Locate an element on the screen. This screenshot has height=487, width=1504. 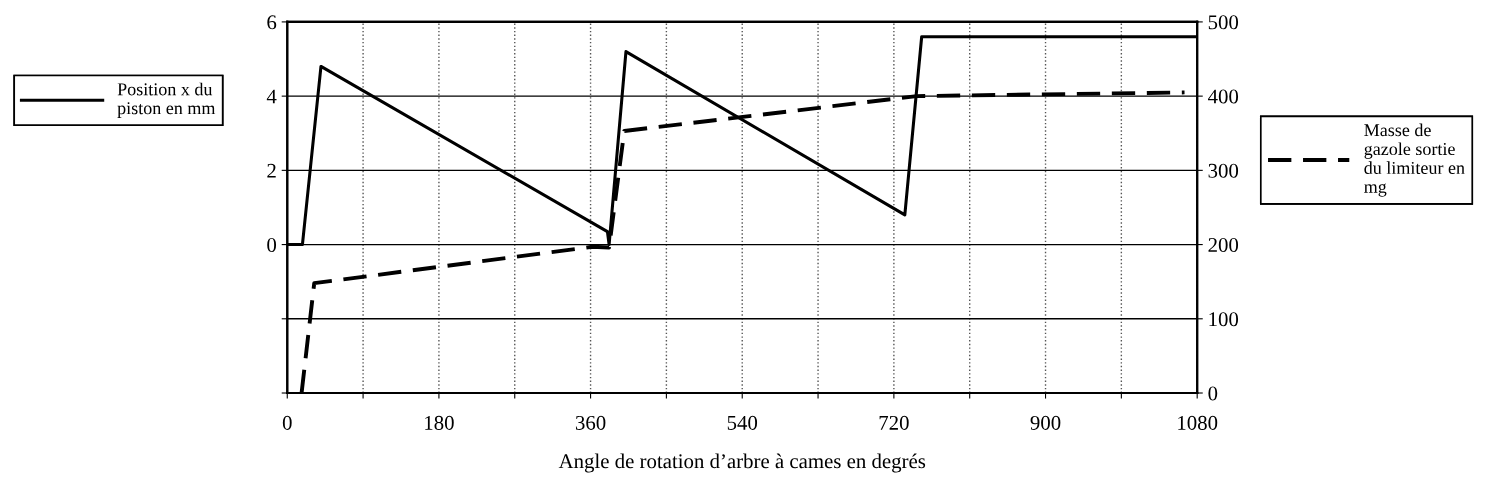
y2-tick-label: 100 is located at coordinates (1224, 319).